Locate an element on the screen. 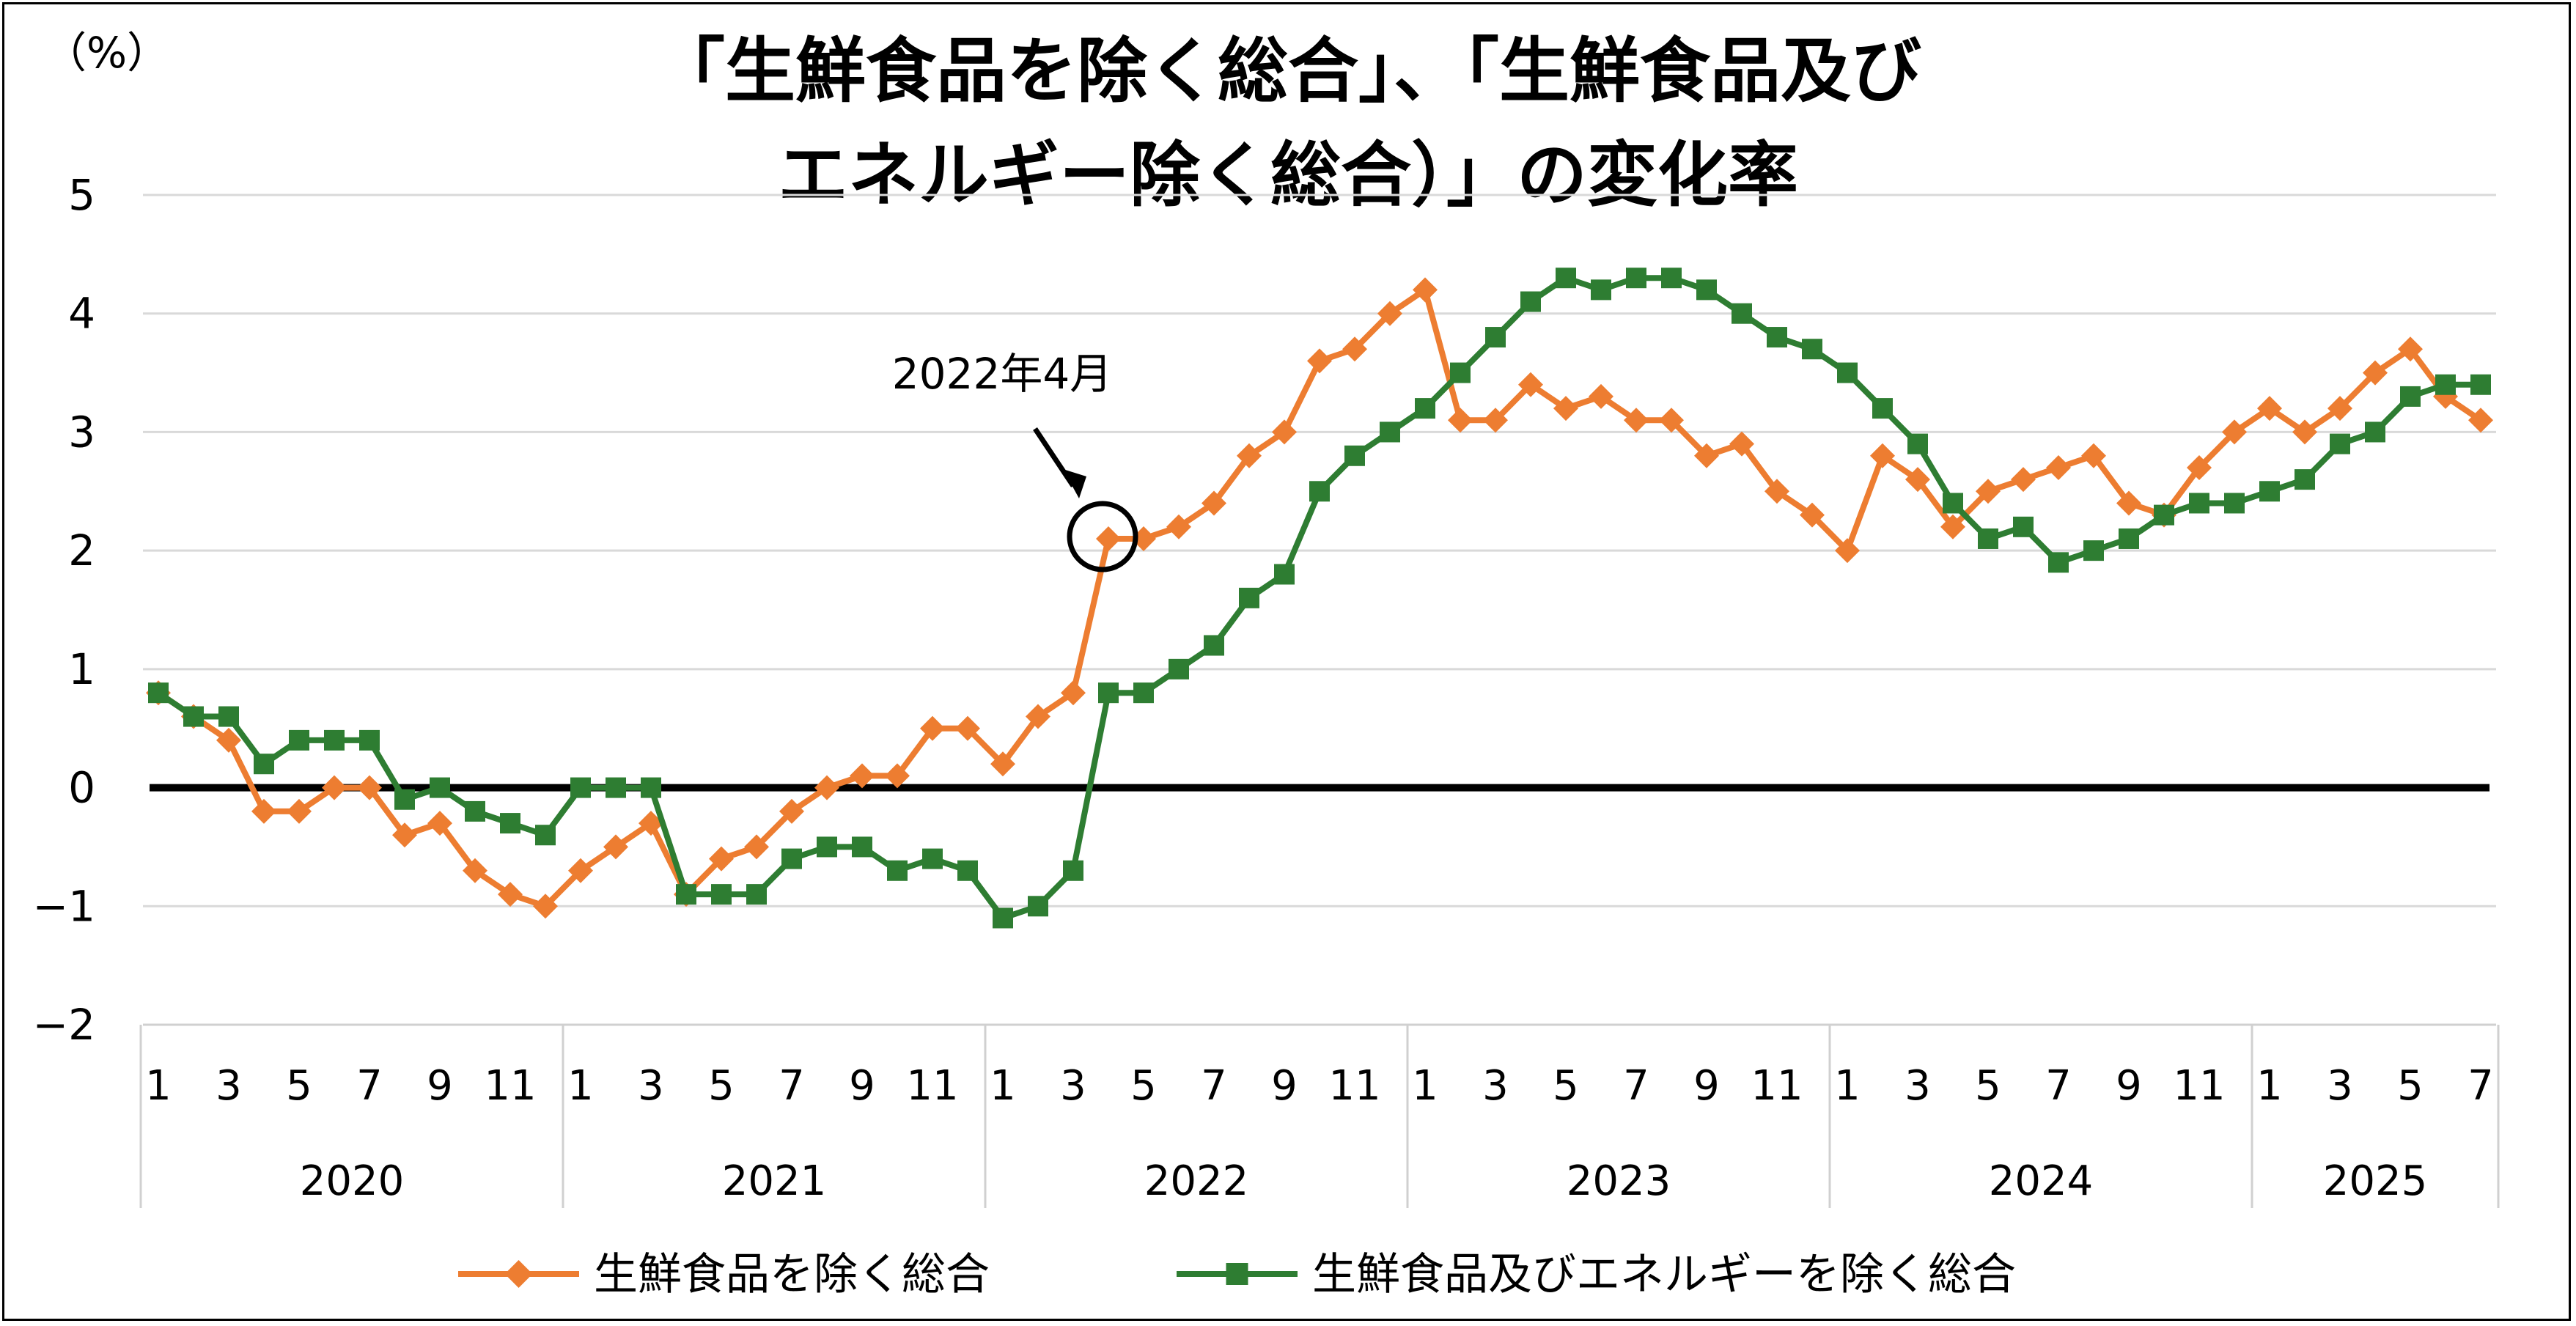 This screenshot has height=1326, width=2576. y-tick-label: −1 is located at coordinates (64, 906).